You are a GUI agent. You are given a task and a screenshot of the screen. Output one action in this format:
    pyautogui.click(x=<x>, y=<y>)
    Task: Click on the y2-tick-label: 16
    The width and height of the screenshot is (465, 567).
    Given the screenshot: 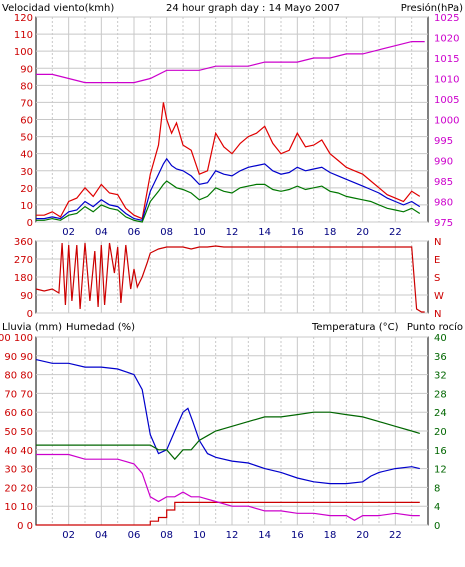 What is the action you would take?
    pyautogui.click(x=440, y=451)
    